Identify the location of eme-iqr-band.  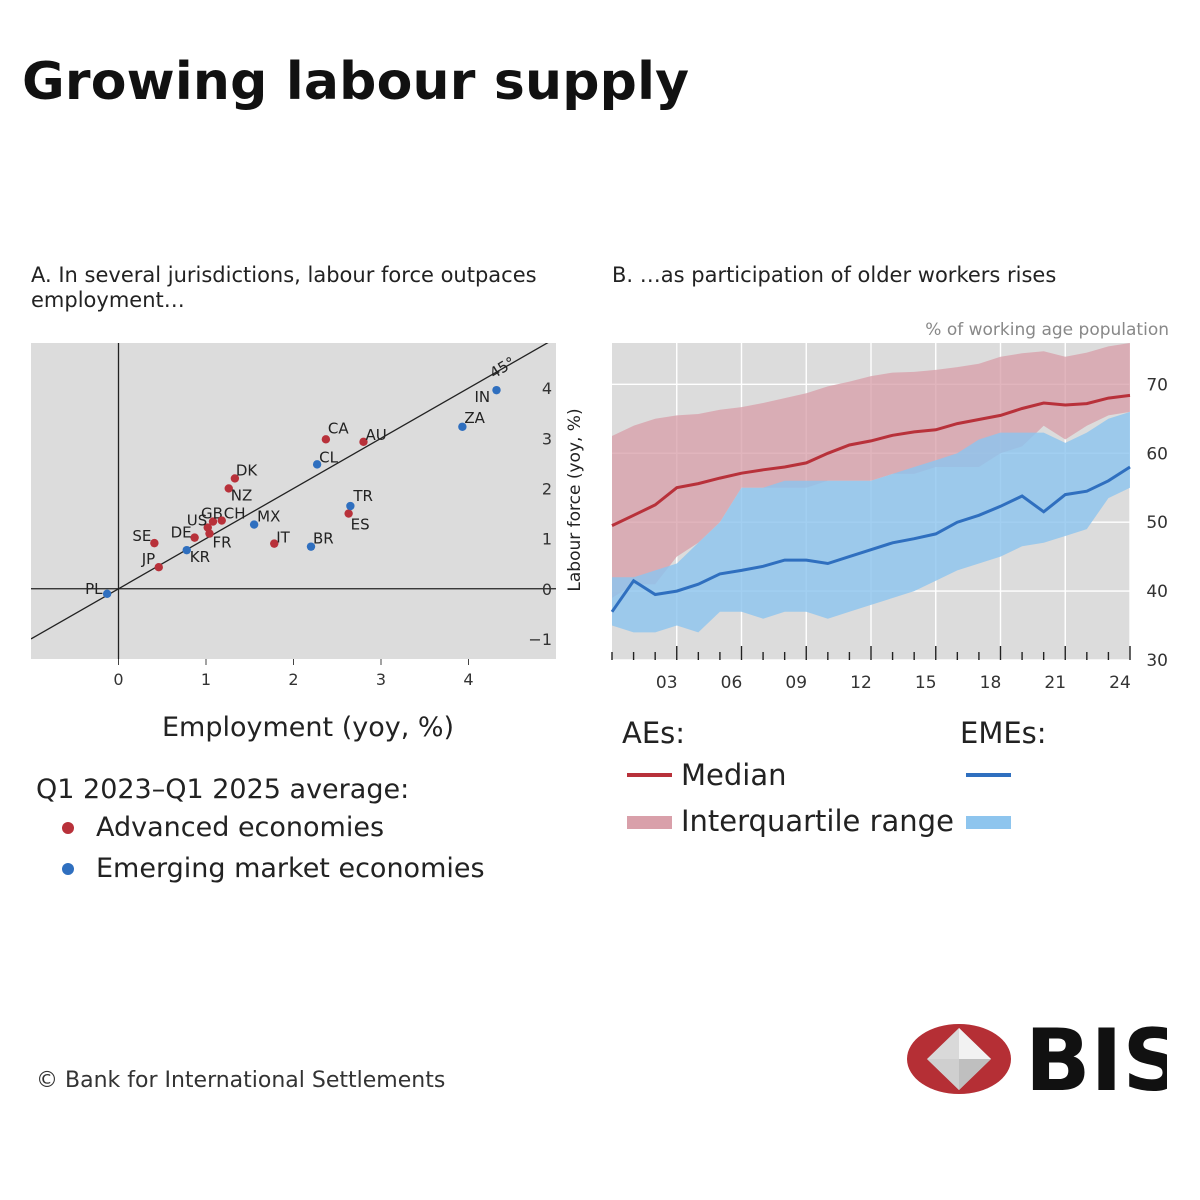
(871, 522).